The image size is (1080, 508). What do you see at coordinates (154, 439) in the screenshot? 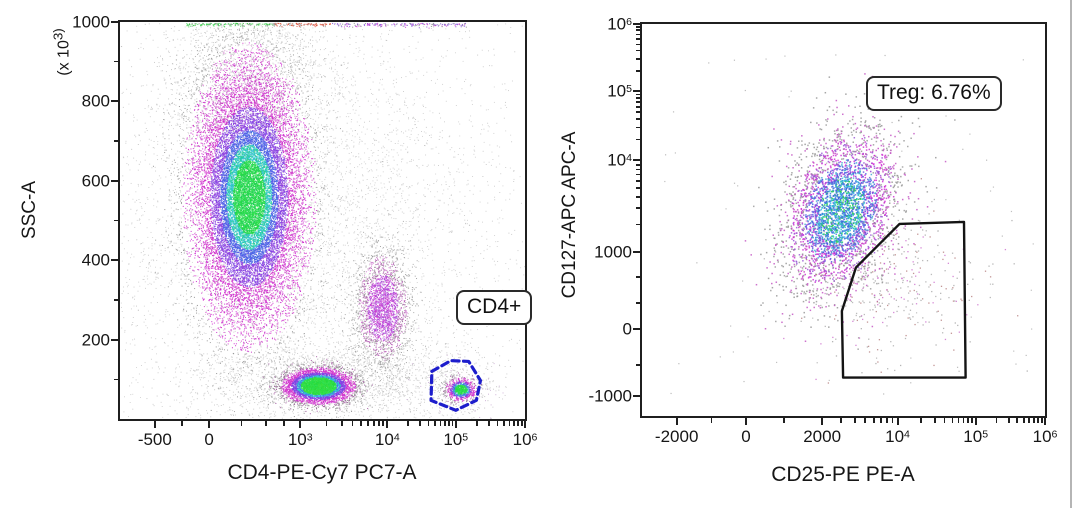
I see `x-tick-label: -500` at bounding box center [154, 439].